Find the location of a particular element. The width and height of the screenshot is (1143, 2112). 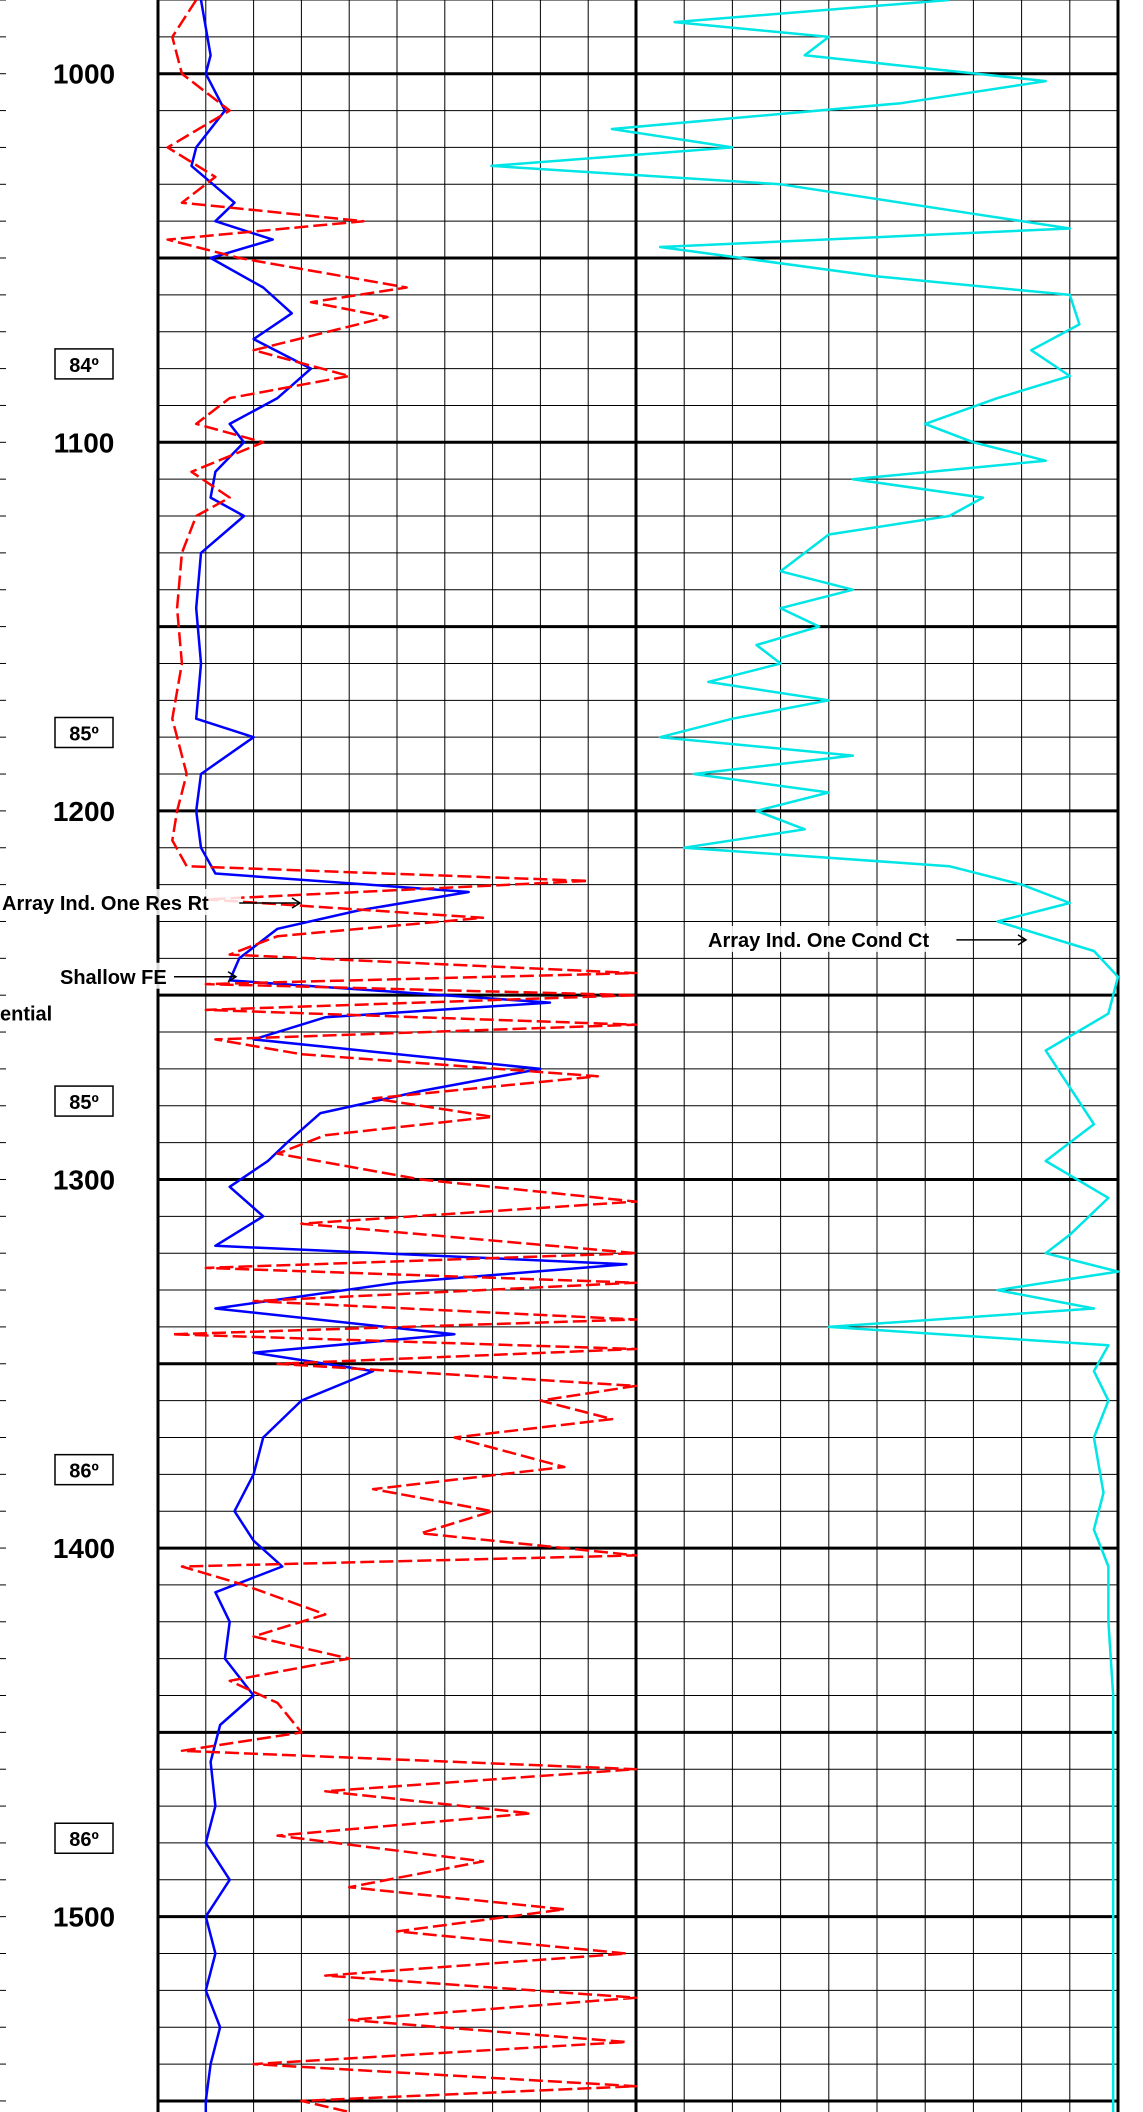

depth-tick-label: 1200 is located at coordinates (84, 811).